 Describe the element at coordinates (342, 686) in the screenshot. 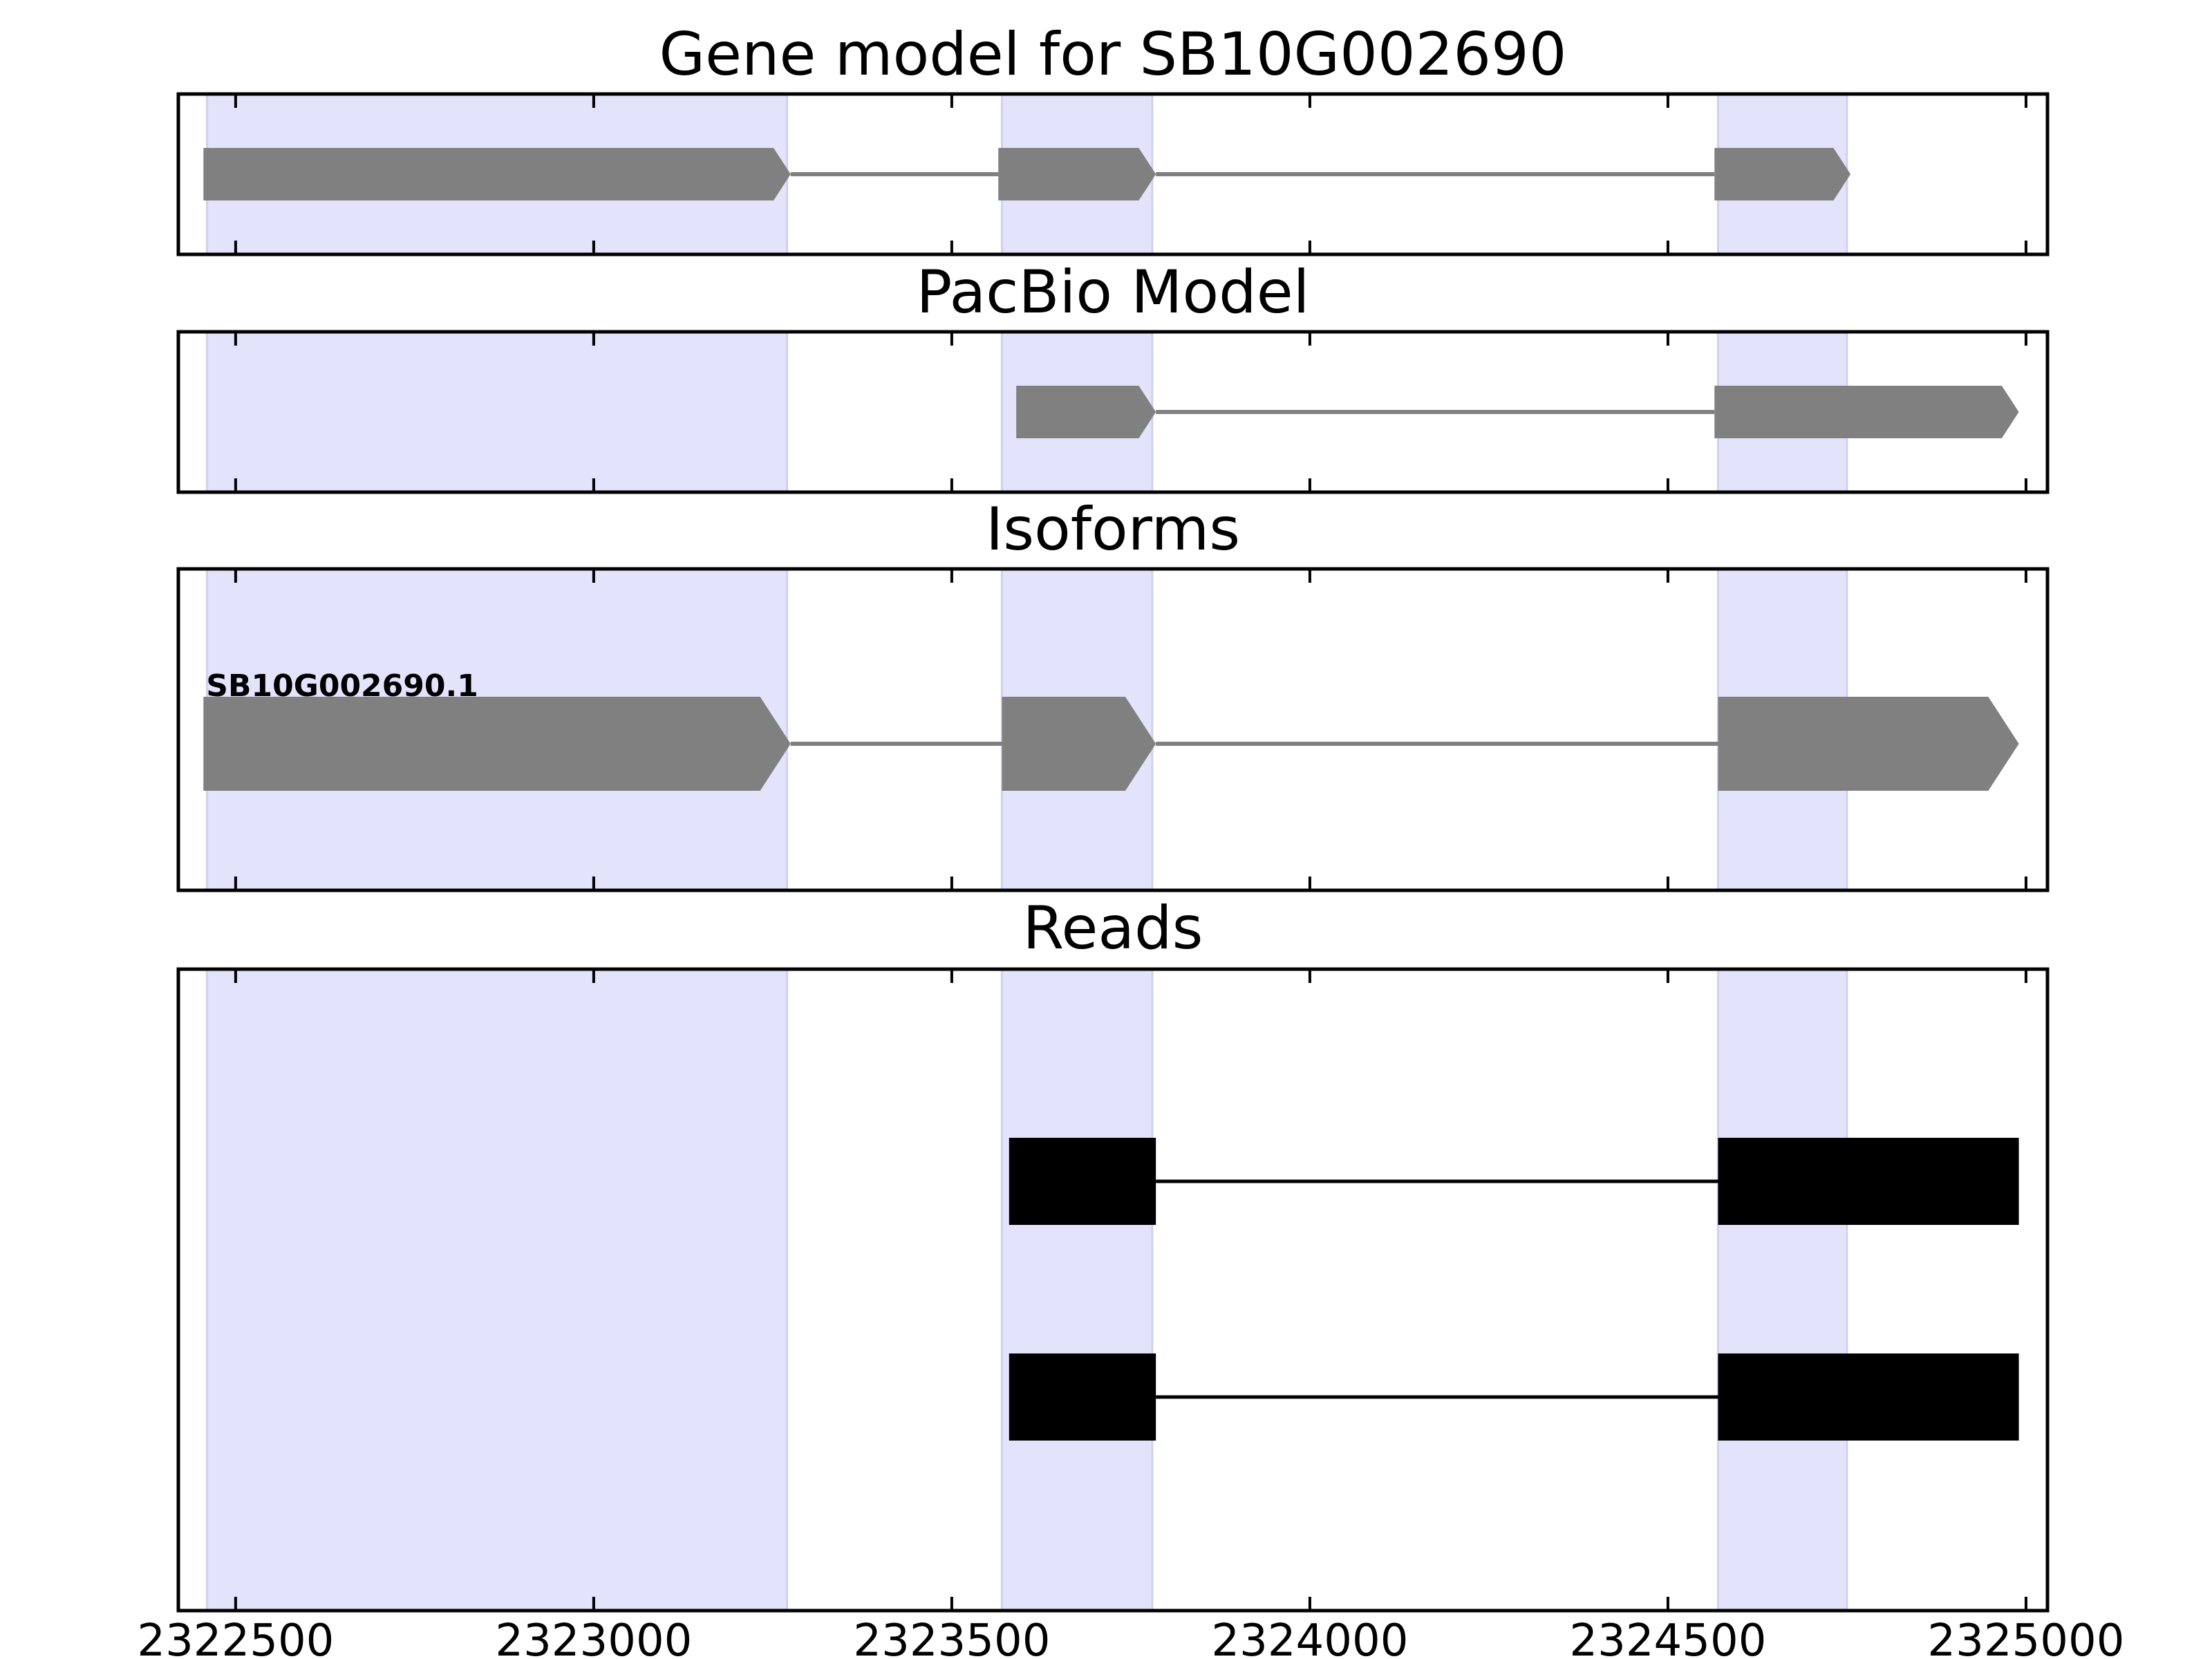

I see `isoform-label: SB10G002690.1` at that location.